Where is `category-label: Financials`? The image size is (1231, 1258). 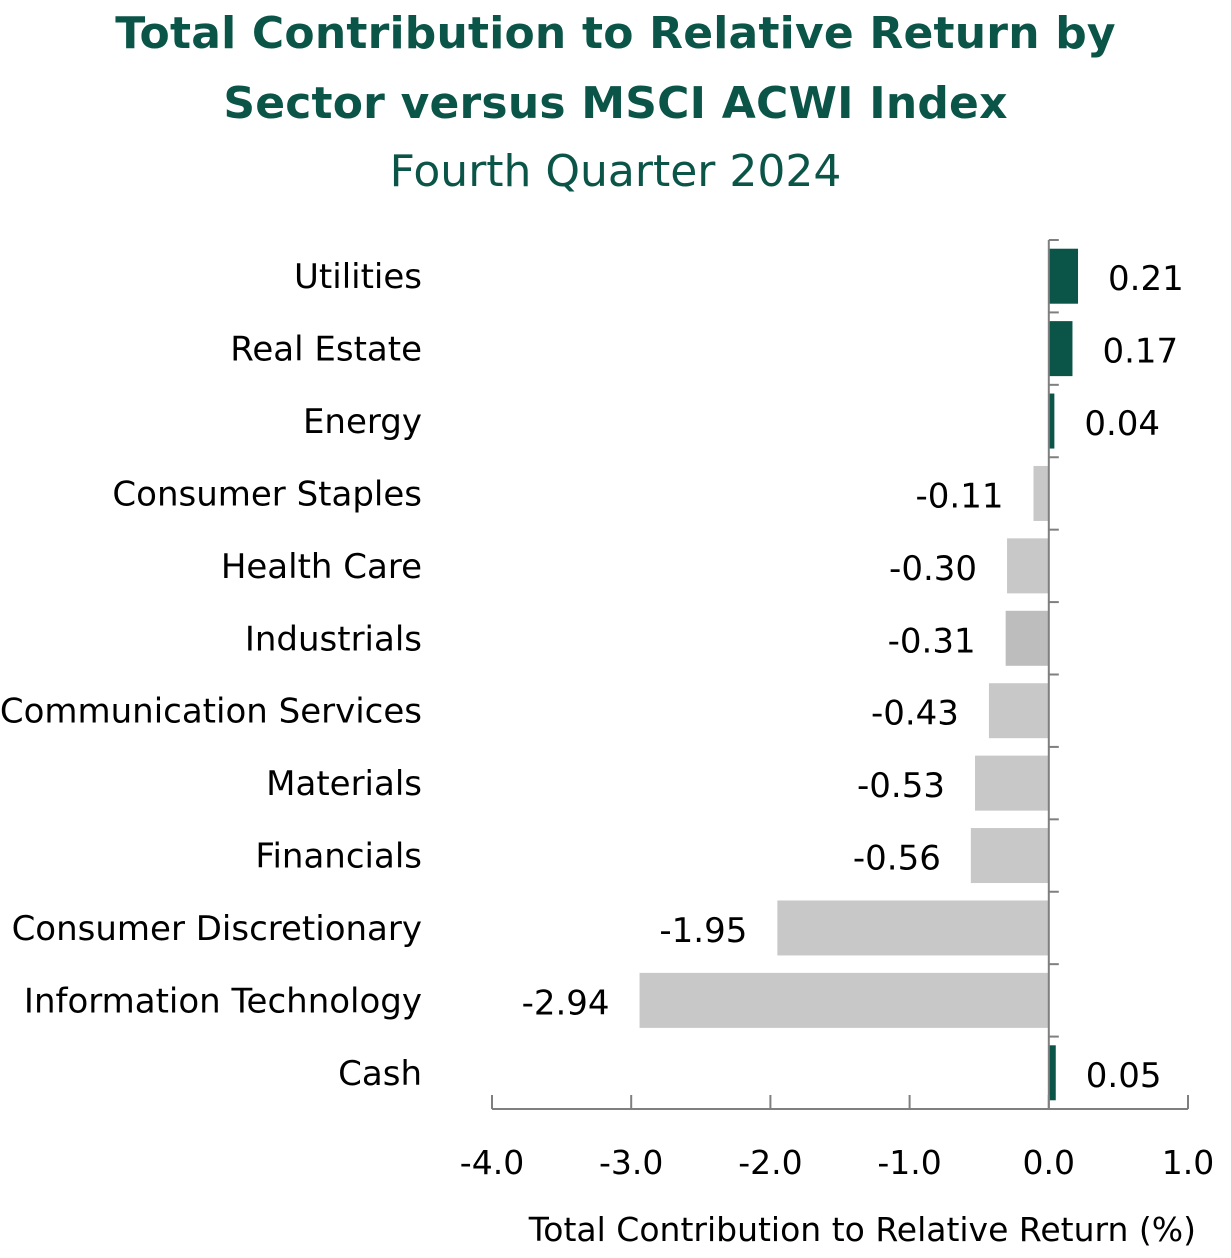
category-label: Financials is located at coordinates (338, 857).